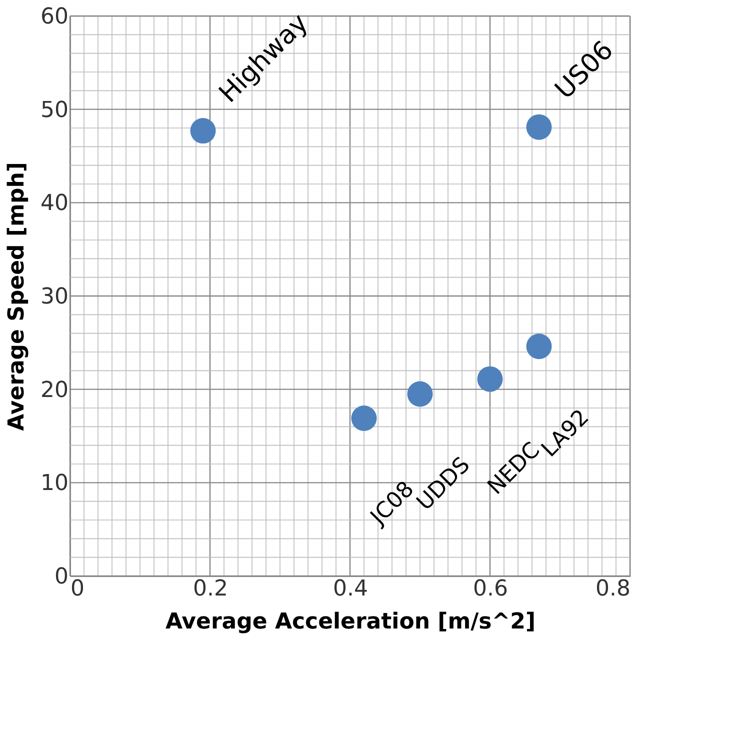 The height and width of the screenshot is (736, 740). I want to click on x-tick-label: 0.4, so click(350, 589).